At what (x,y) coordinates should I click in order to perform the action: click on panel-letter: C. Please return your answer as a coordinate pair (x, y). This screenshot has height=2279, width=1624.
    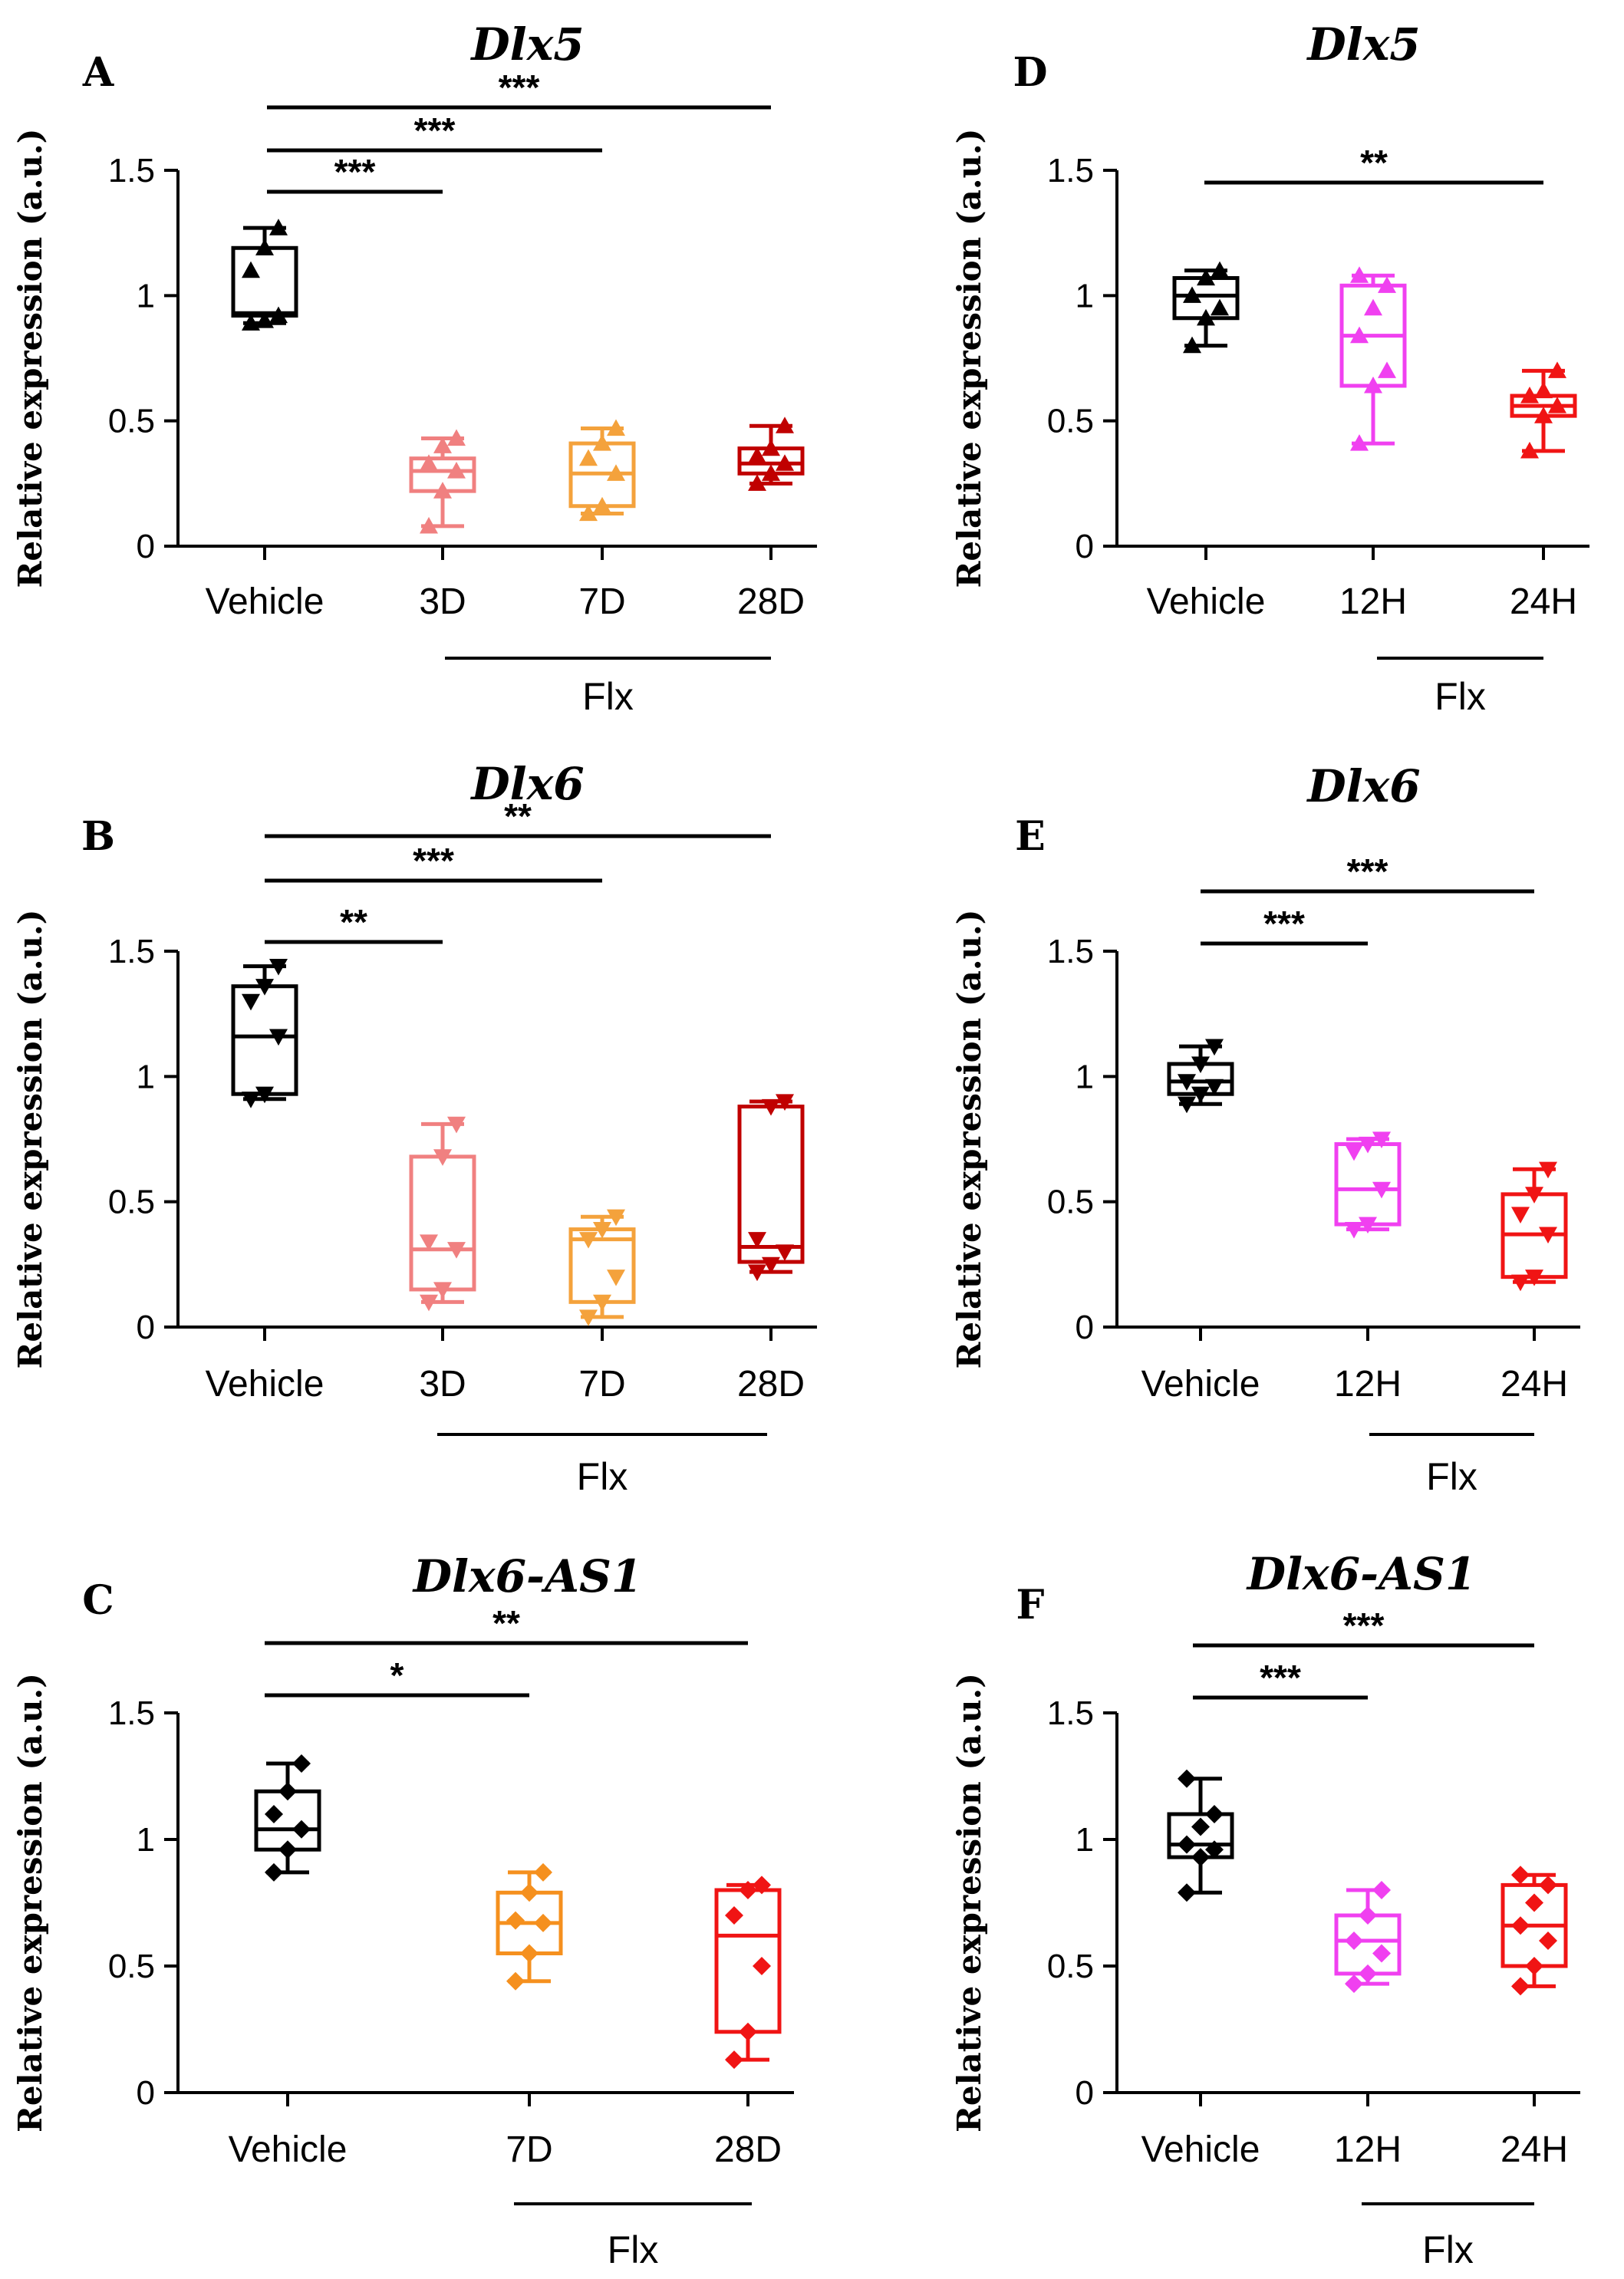
    Looking at the image, I should click on (98, 1600).